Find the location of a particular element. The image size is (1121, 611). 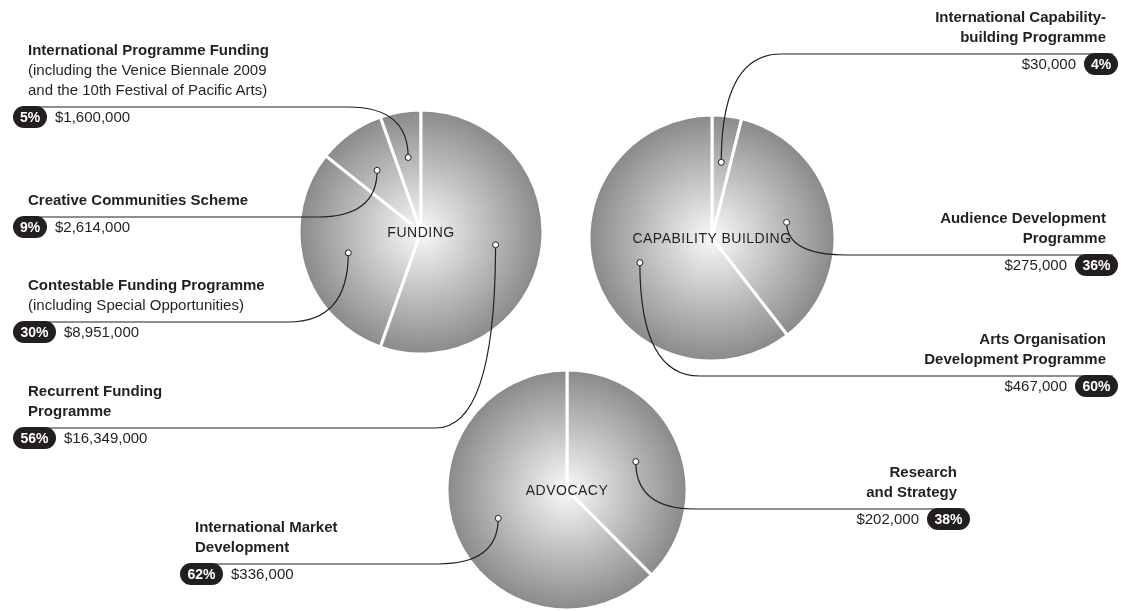

text: 56% is located at coordinates (35, 438).